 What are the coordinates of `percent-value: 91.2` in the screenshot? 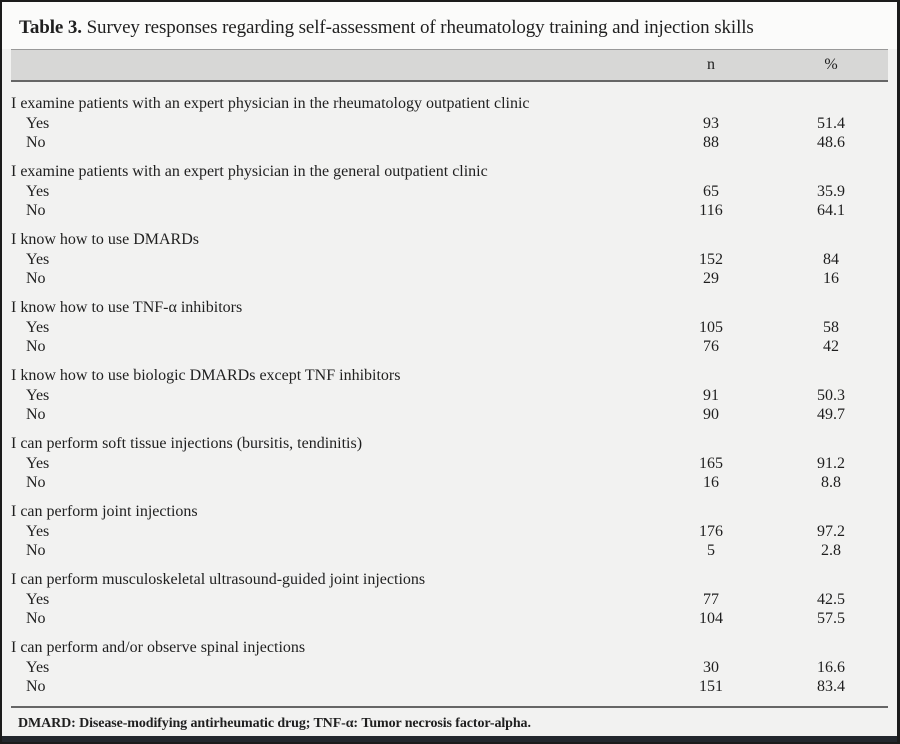 It's located at (831, 463).